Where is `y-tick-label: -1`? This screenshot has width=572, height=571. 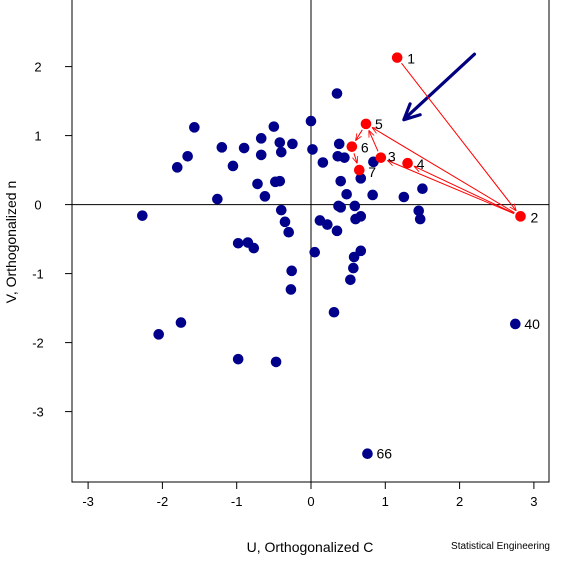
y-tick-label: -1 is located at coordinates (38, 274).